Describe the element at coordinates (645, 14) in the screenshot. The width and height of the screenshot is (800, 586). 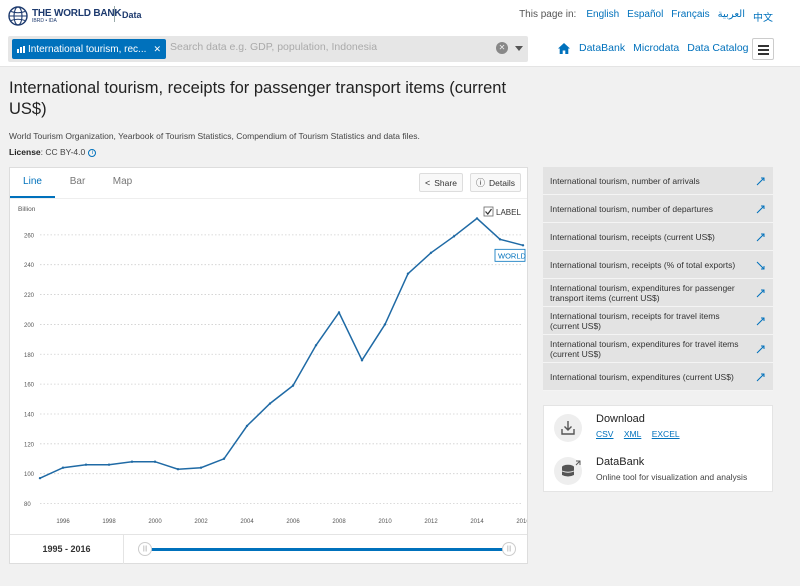
I see `lang-spanish: Español` at that location.